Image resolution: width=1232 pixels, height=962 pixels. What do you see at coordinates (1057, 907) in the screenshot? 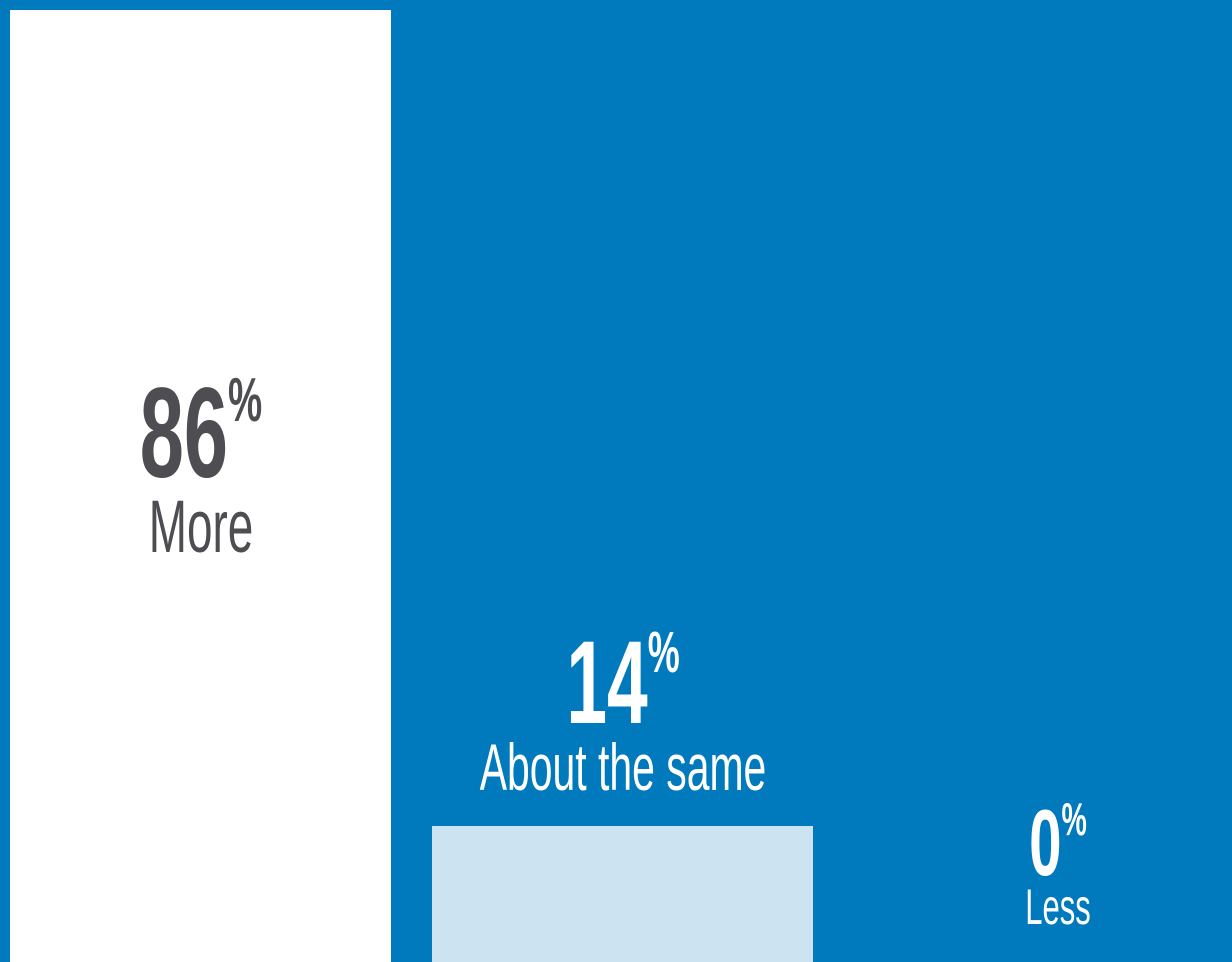
I see `category-label: Less` at bounding box center [1057, 907].